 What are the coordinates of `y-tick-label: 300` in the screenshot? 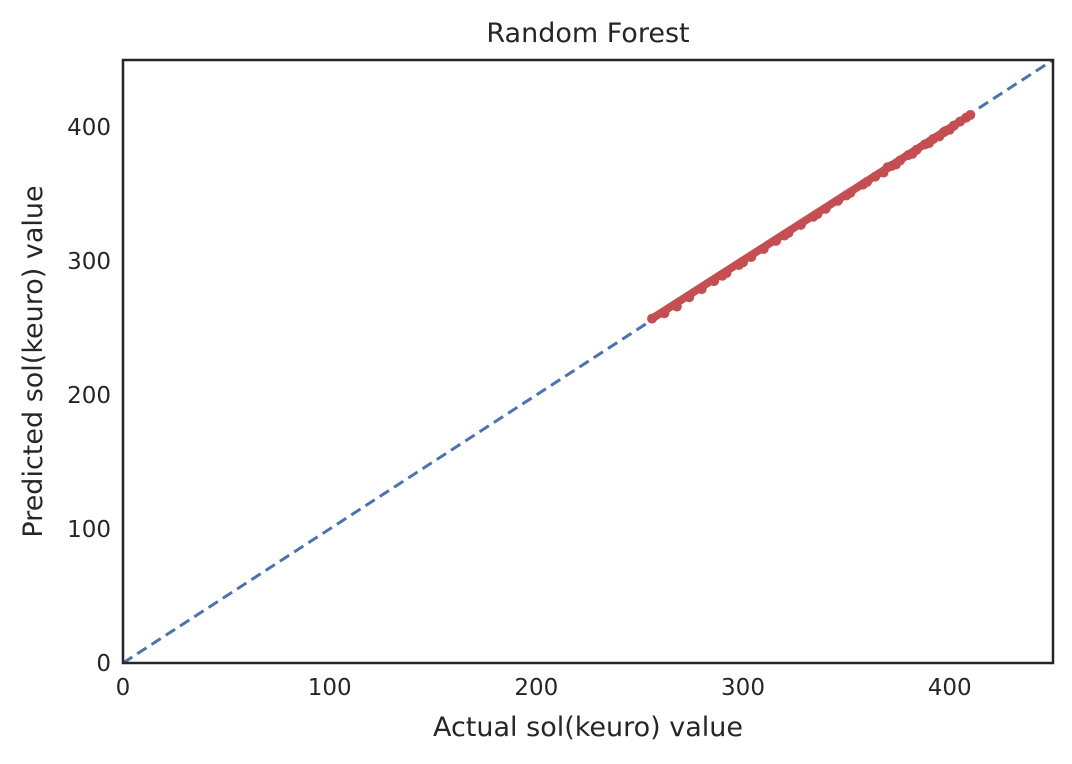 It's located at (89, 262).